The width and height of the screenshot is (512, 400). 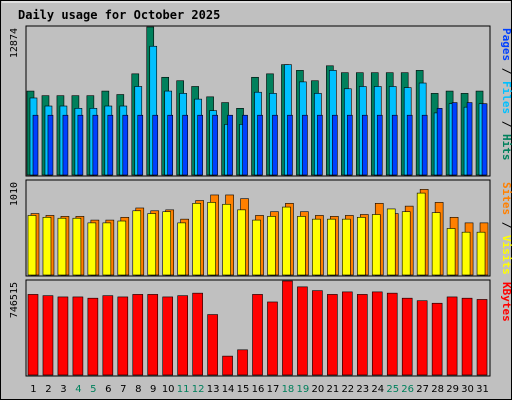 I want to click on day-21-bars, so click(x=333, y=246).